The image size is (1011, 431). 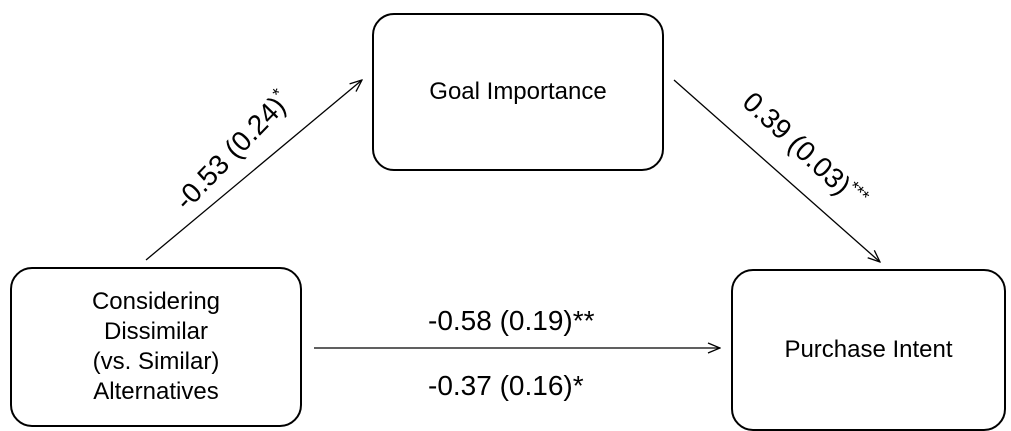 What do you see at coordinates (506, 386) in the screenshot?
I see `path-c-direct-coefficient-label: -0.37 (0.16)*` at bounding box center [506, 386].